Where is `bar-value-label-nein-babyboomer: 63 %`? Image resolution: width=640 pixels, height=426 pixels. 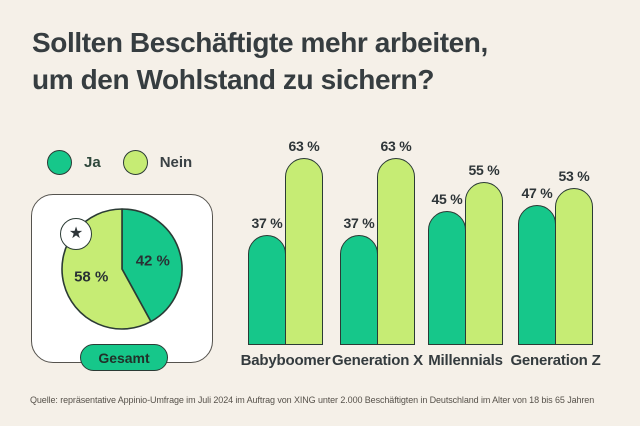
bar-value-label-nein-babyboomer: 63 % is located at coordinates (304, 145).